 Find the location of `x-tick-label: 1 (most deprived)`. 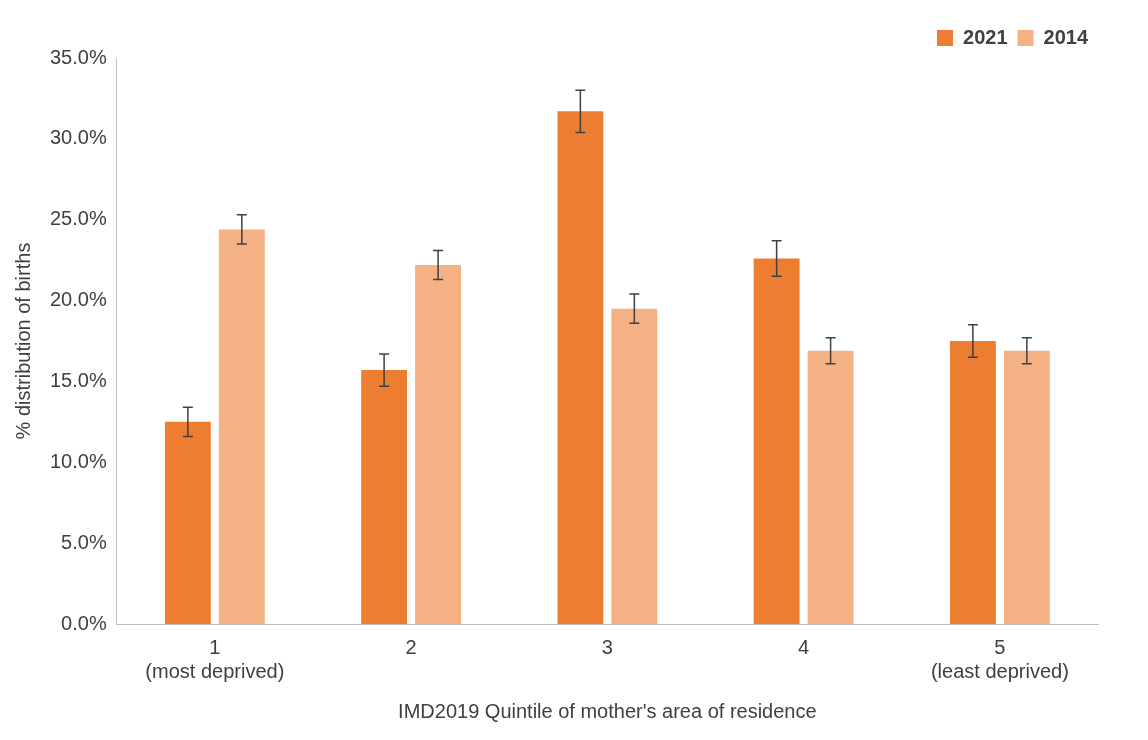

x-tick-label: 1 (most deprived) is located at coordinates (215, 658).